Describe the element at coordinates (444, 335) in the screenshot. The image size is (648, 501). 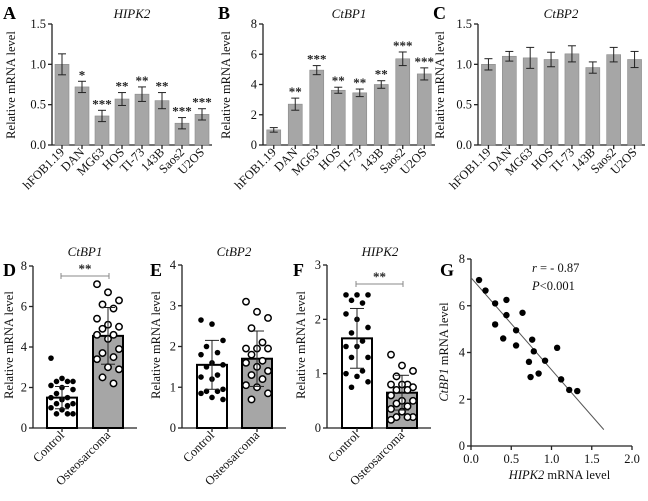
I see `y-axis-label-rest: mRNA level` at that location.